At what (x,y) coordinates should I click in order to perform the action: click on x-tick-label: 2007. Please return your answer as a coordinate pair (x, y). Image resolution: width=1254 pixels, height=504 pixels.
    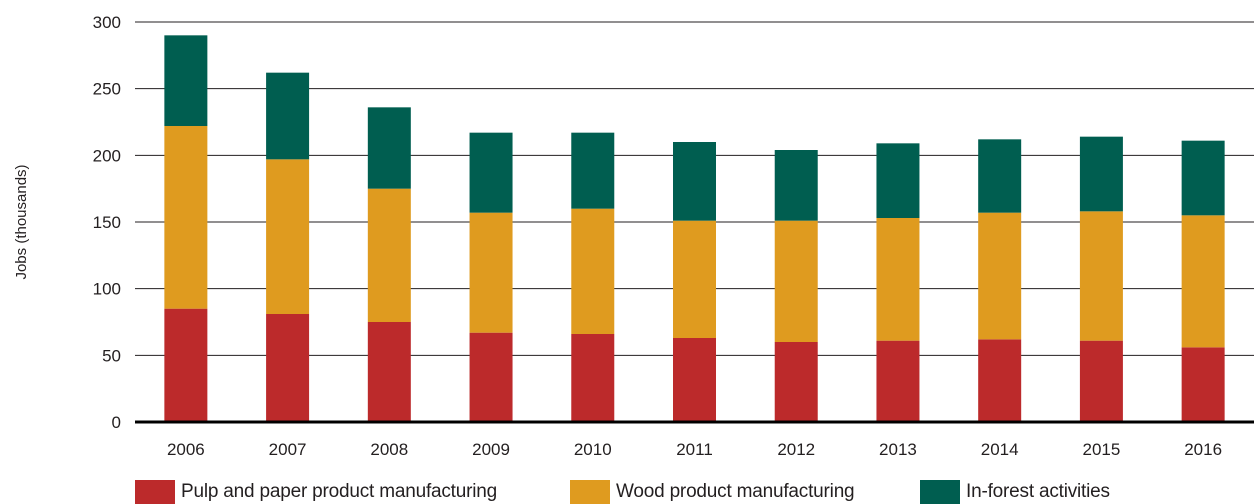
    Looking at the image, I should click on (288, 449).